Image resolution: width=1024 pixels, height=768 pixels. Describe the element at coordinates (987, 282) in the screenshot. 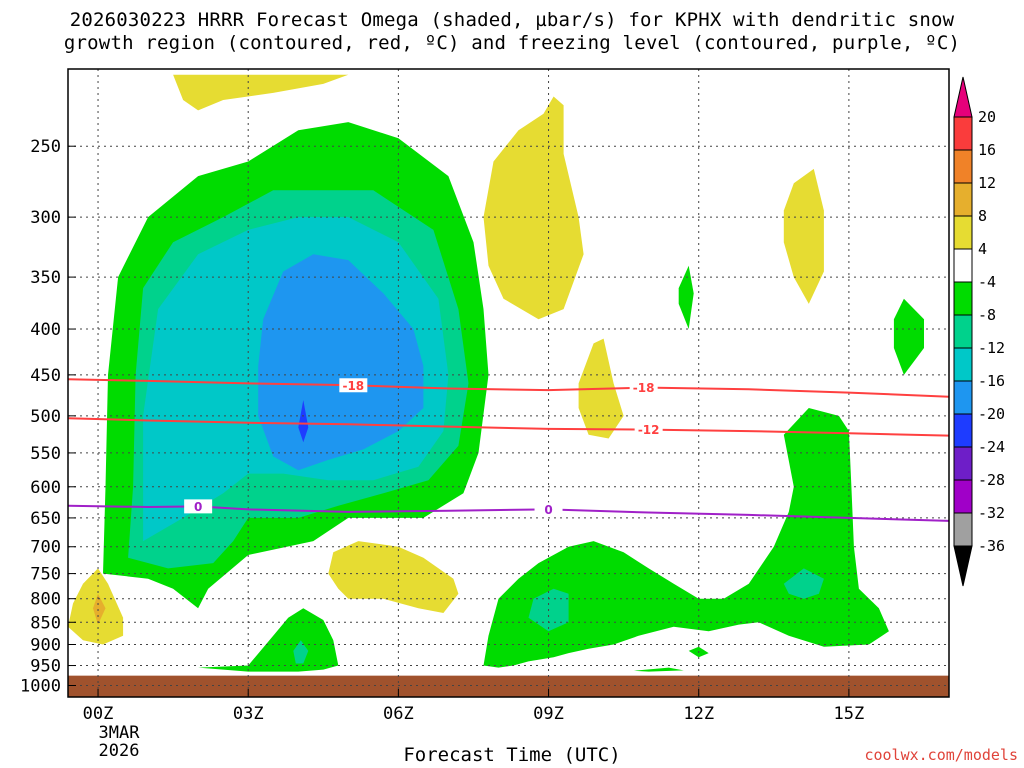

I see `colorbar-label--4: -4` at that location.